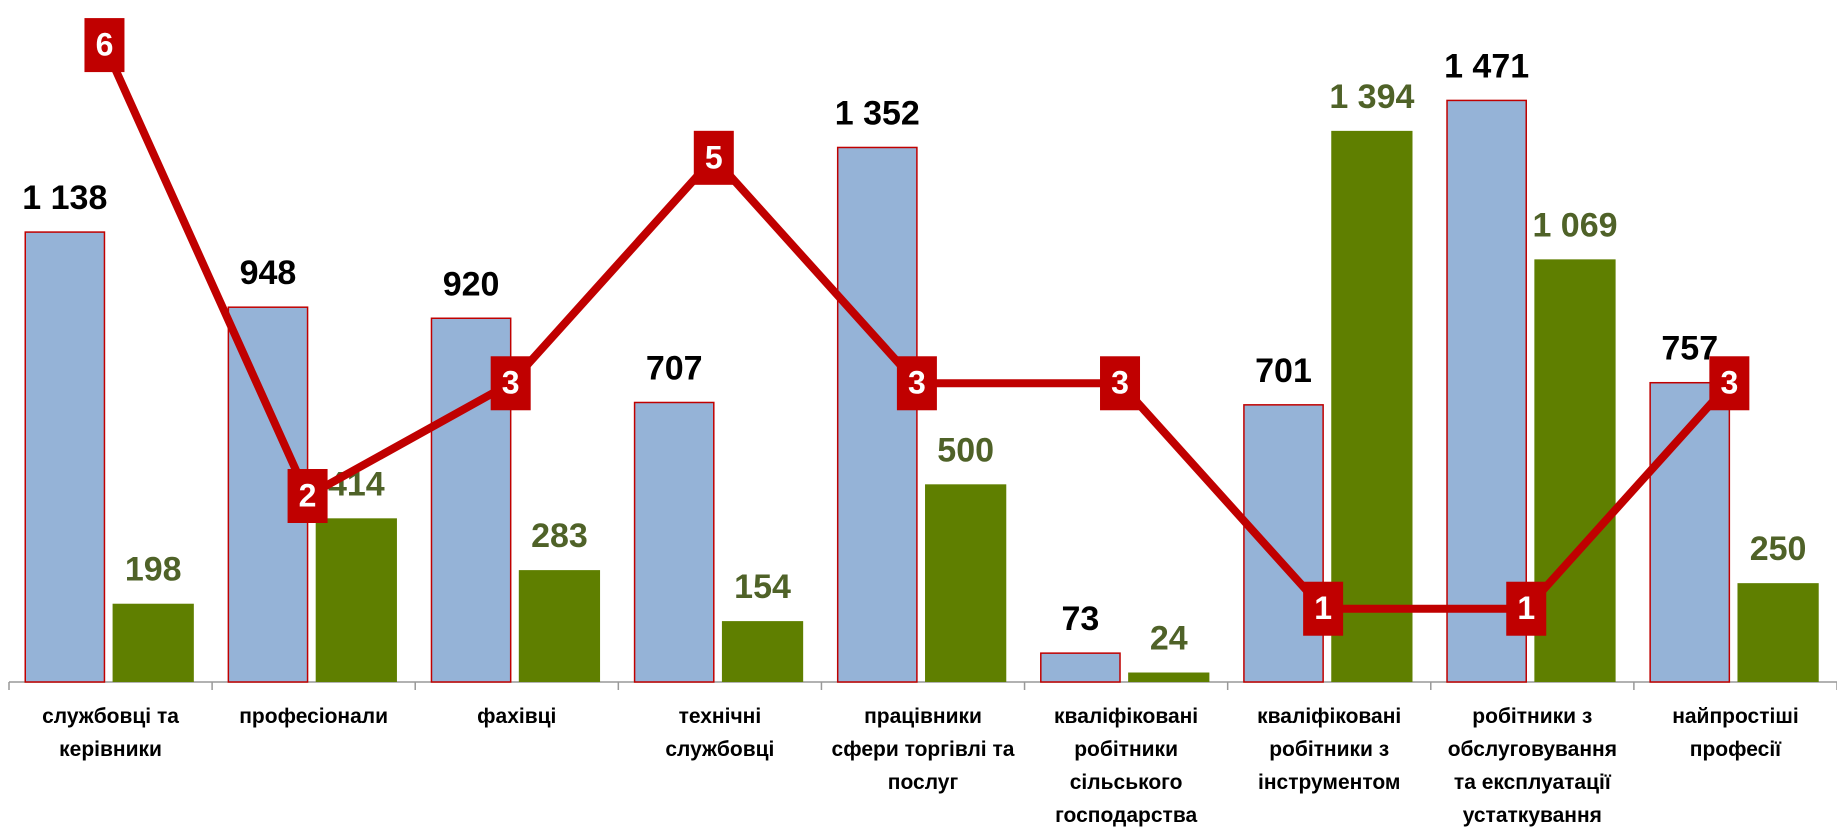 This screenshot has width=1837, height=835. I want to click on data-label: 701, so click(1283, 371).